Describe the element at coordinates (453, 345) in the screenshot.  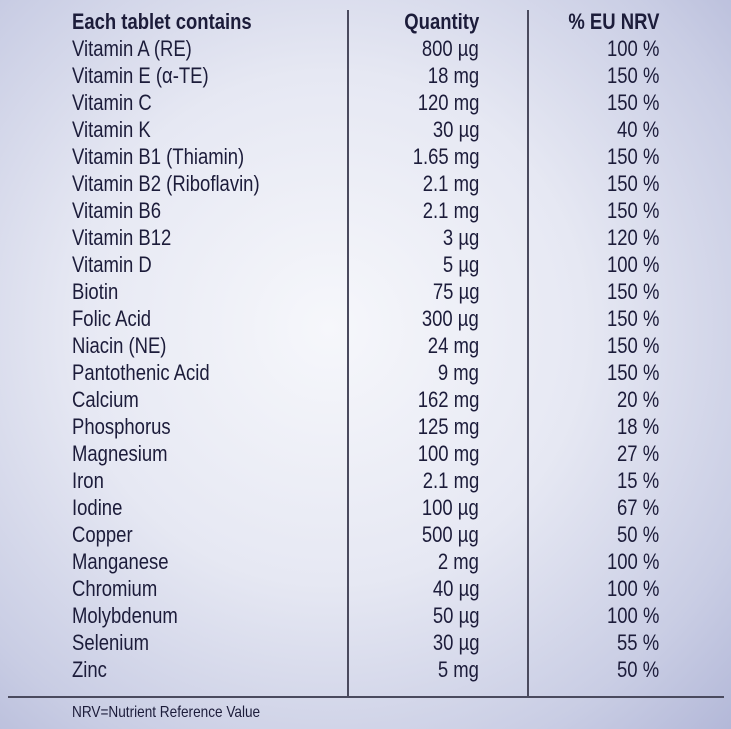
I see `nutrient-quantity: 24 mg` at that location.